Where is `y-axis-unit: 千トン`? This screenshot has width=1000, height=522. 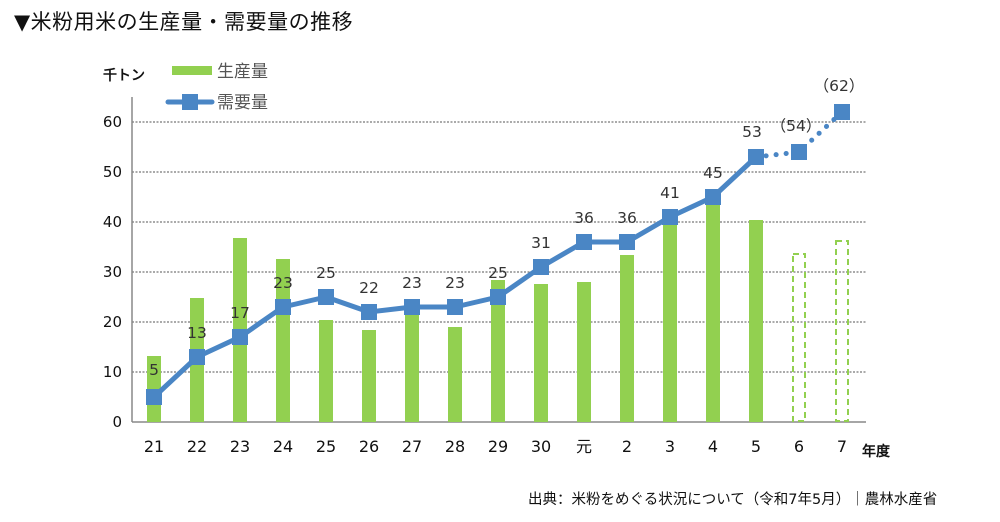
y-axis-unit: 千トン is located at coordinates (124, 75).